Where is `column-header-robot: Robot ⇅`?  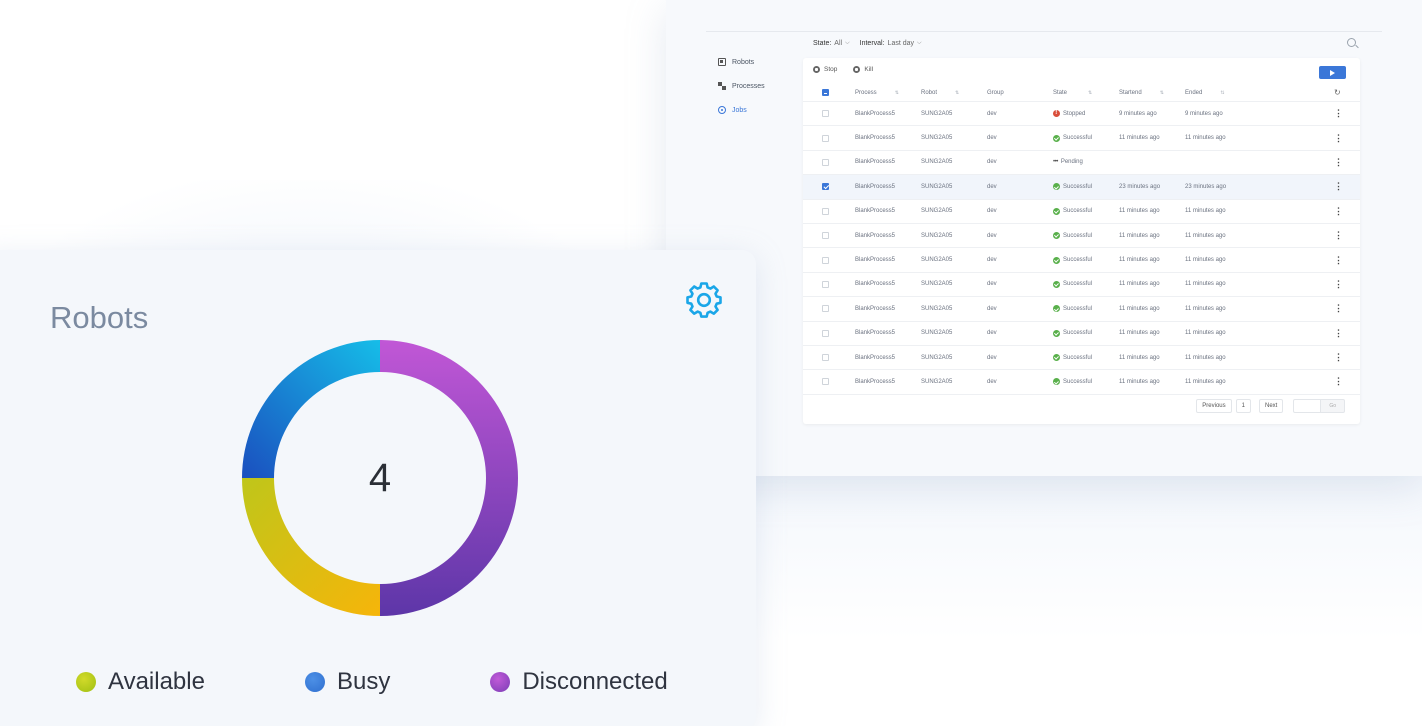
column-header-robot: Robot ⇅ is located at coordinates (940, 92).